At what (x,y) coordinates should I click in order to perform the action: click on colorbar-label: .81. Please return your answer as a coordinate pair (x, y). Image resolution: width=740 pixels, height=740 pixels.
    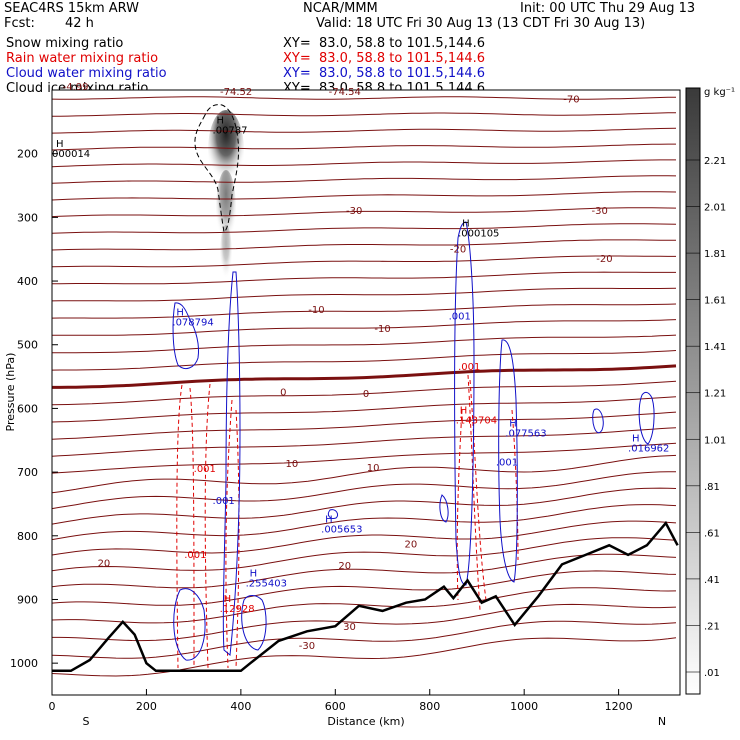
    Looking at the image, I should click on (712, 487).